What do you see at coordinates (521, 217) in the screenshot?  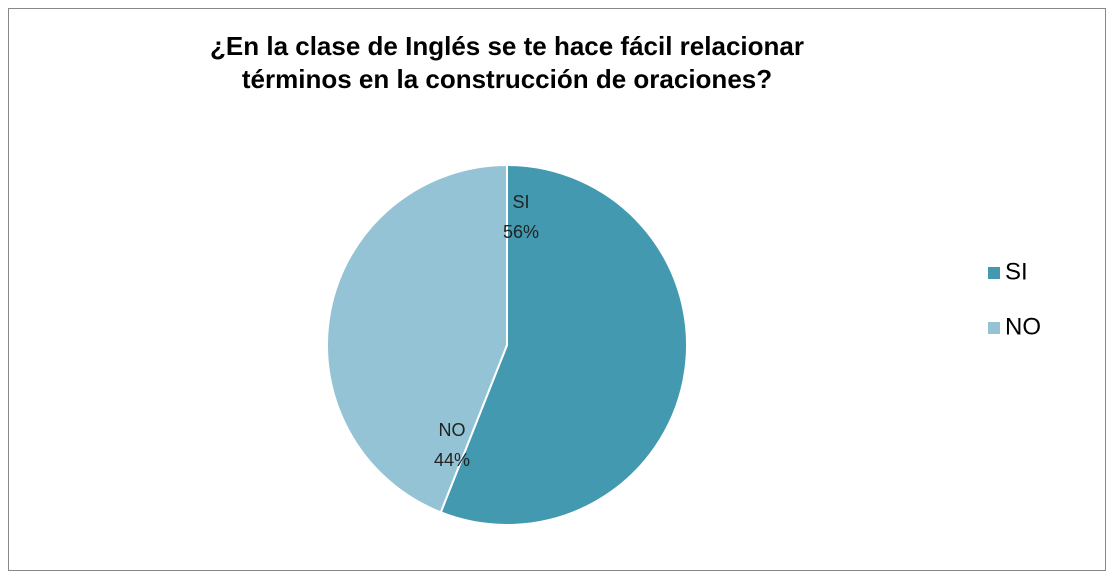 I see `data-label: SI 56%` at bounding box center [521, 217].